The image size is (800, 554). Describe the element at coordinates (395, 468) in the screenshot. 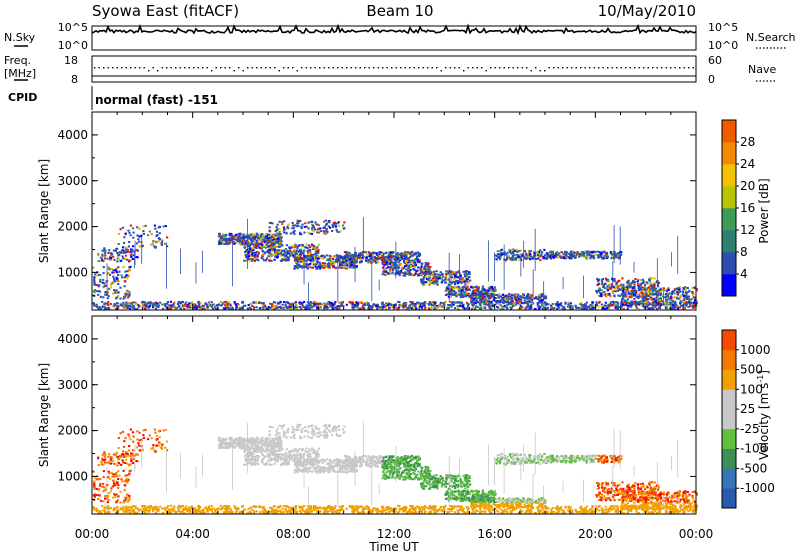

I see `velocity-scatter` at that location.